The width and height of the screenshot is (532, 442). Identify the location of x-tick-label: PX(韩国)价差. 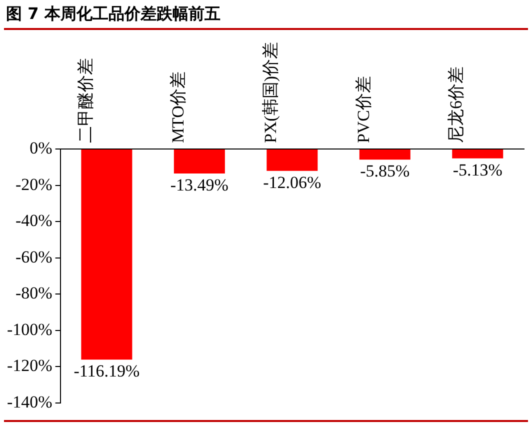
(270, 93).